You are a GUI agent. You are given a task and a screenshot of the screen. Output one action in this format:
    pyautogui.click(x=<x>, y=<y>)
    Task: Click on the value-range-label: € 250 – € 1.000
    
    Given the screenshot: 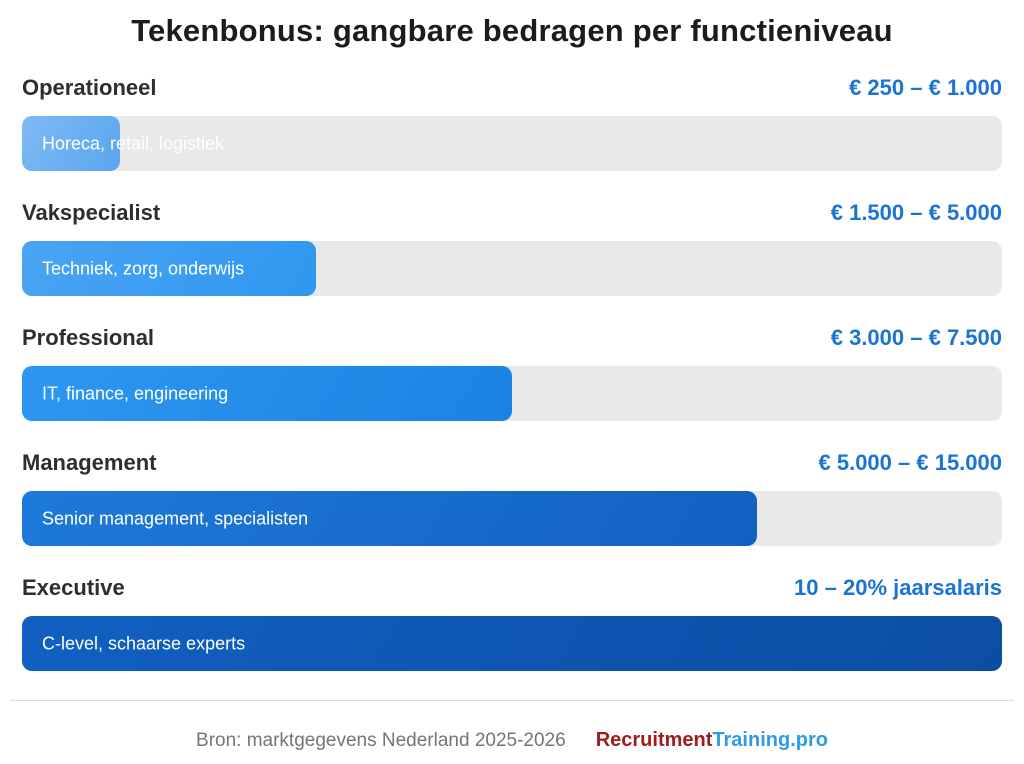 What is the action you would take?
    pyautogui.click(x=925, y=87)
    